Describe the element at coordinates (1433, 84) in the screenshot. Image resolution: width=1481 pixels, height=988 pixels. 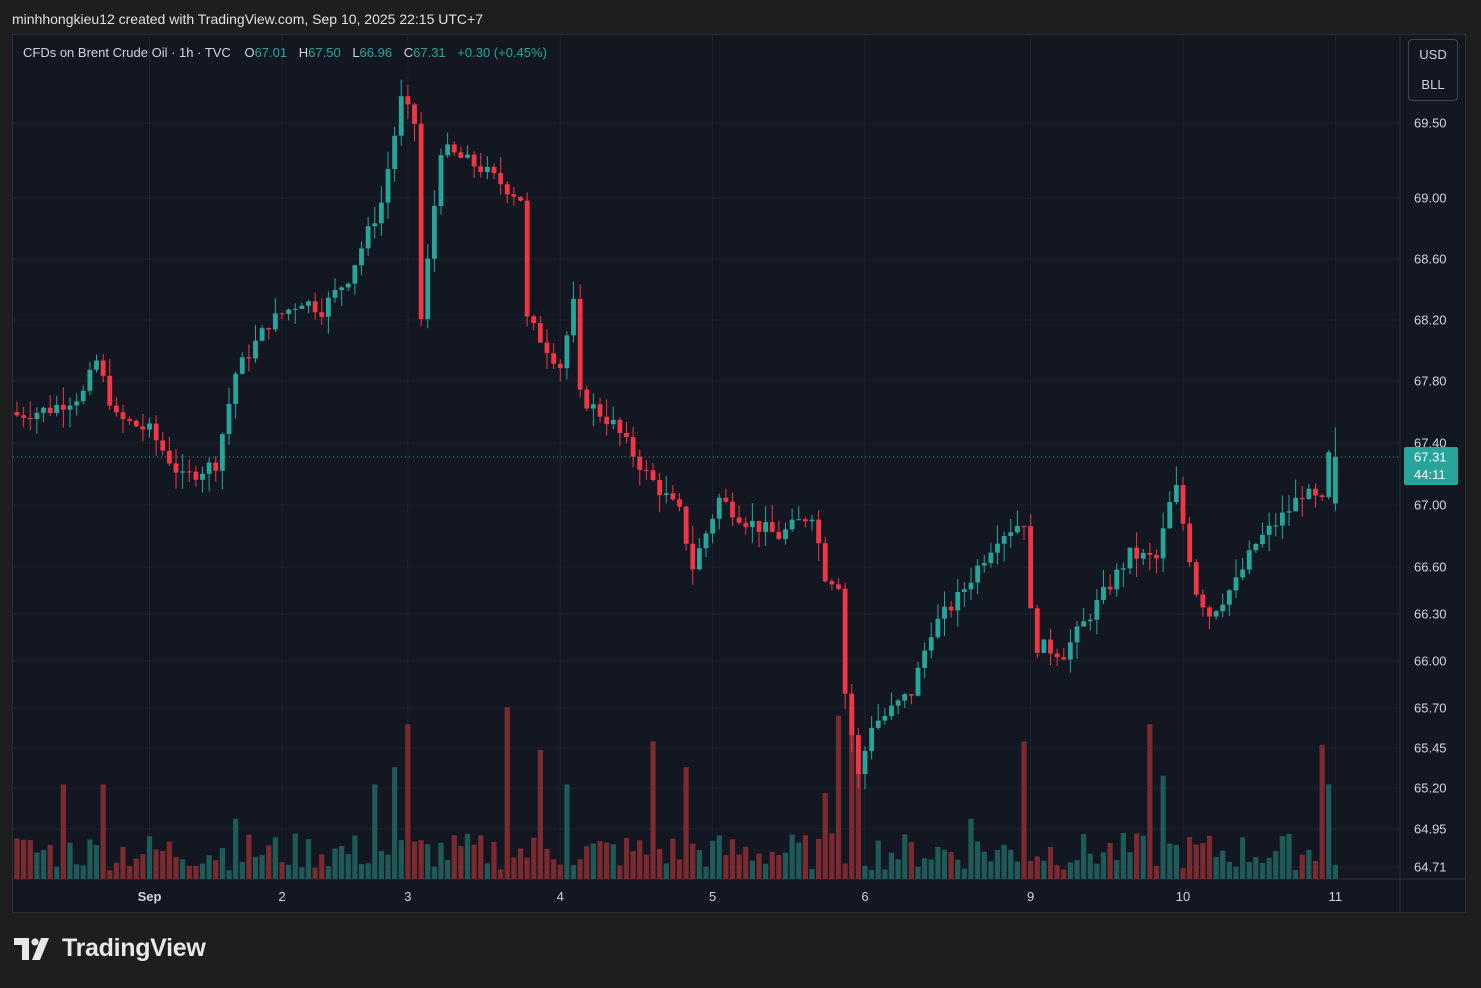
I see `unit-label: BLL` at that location.